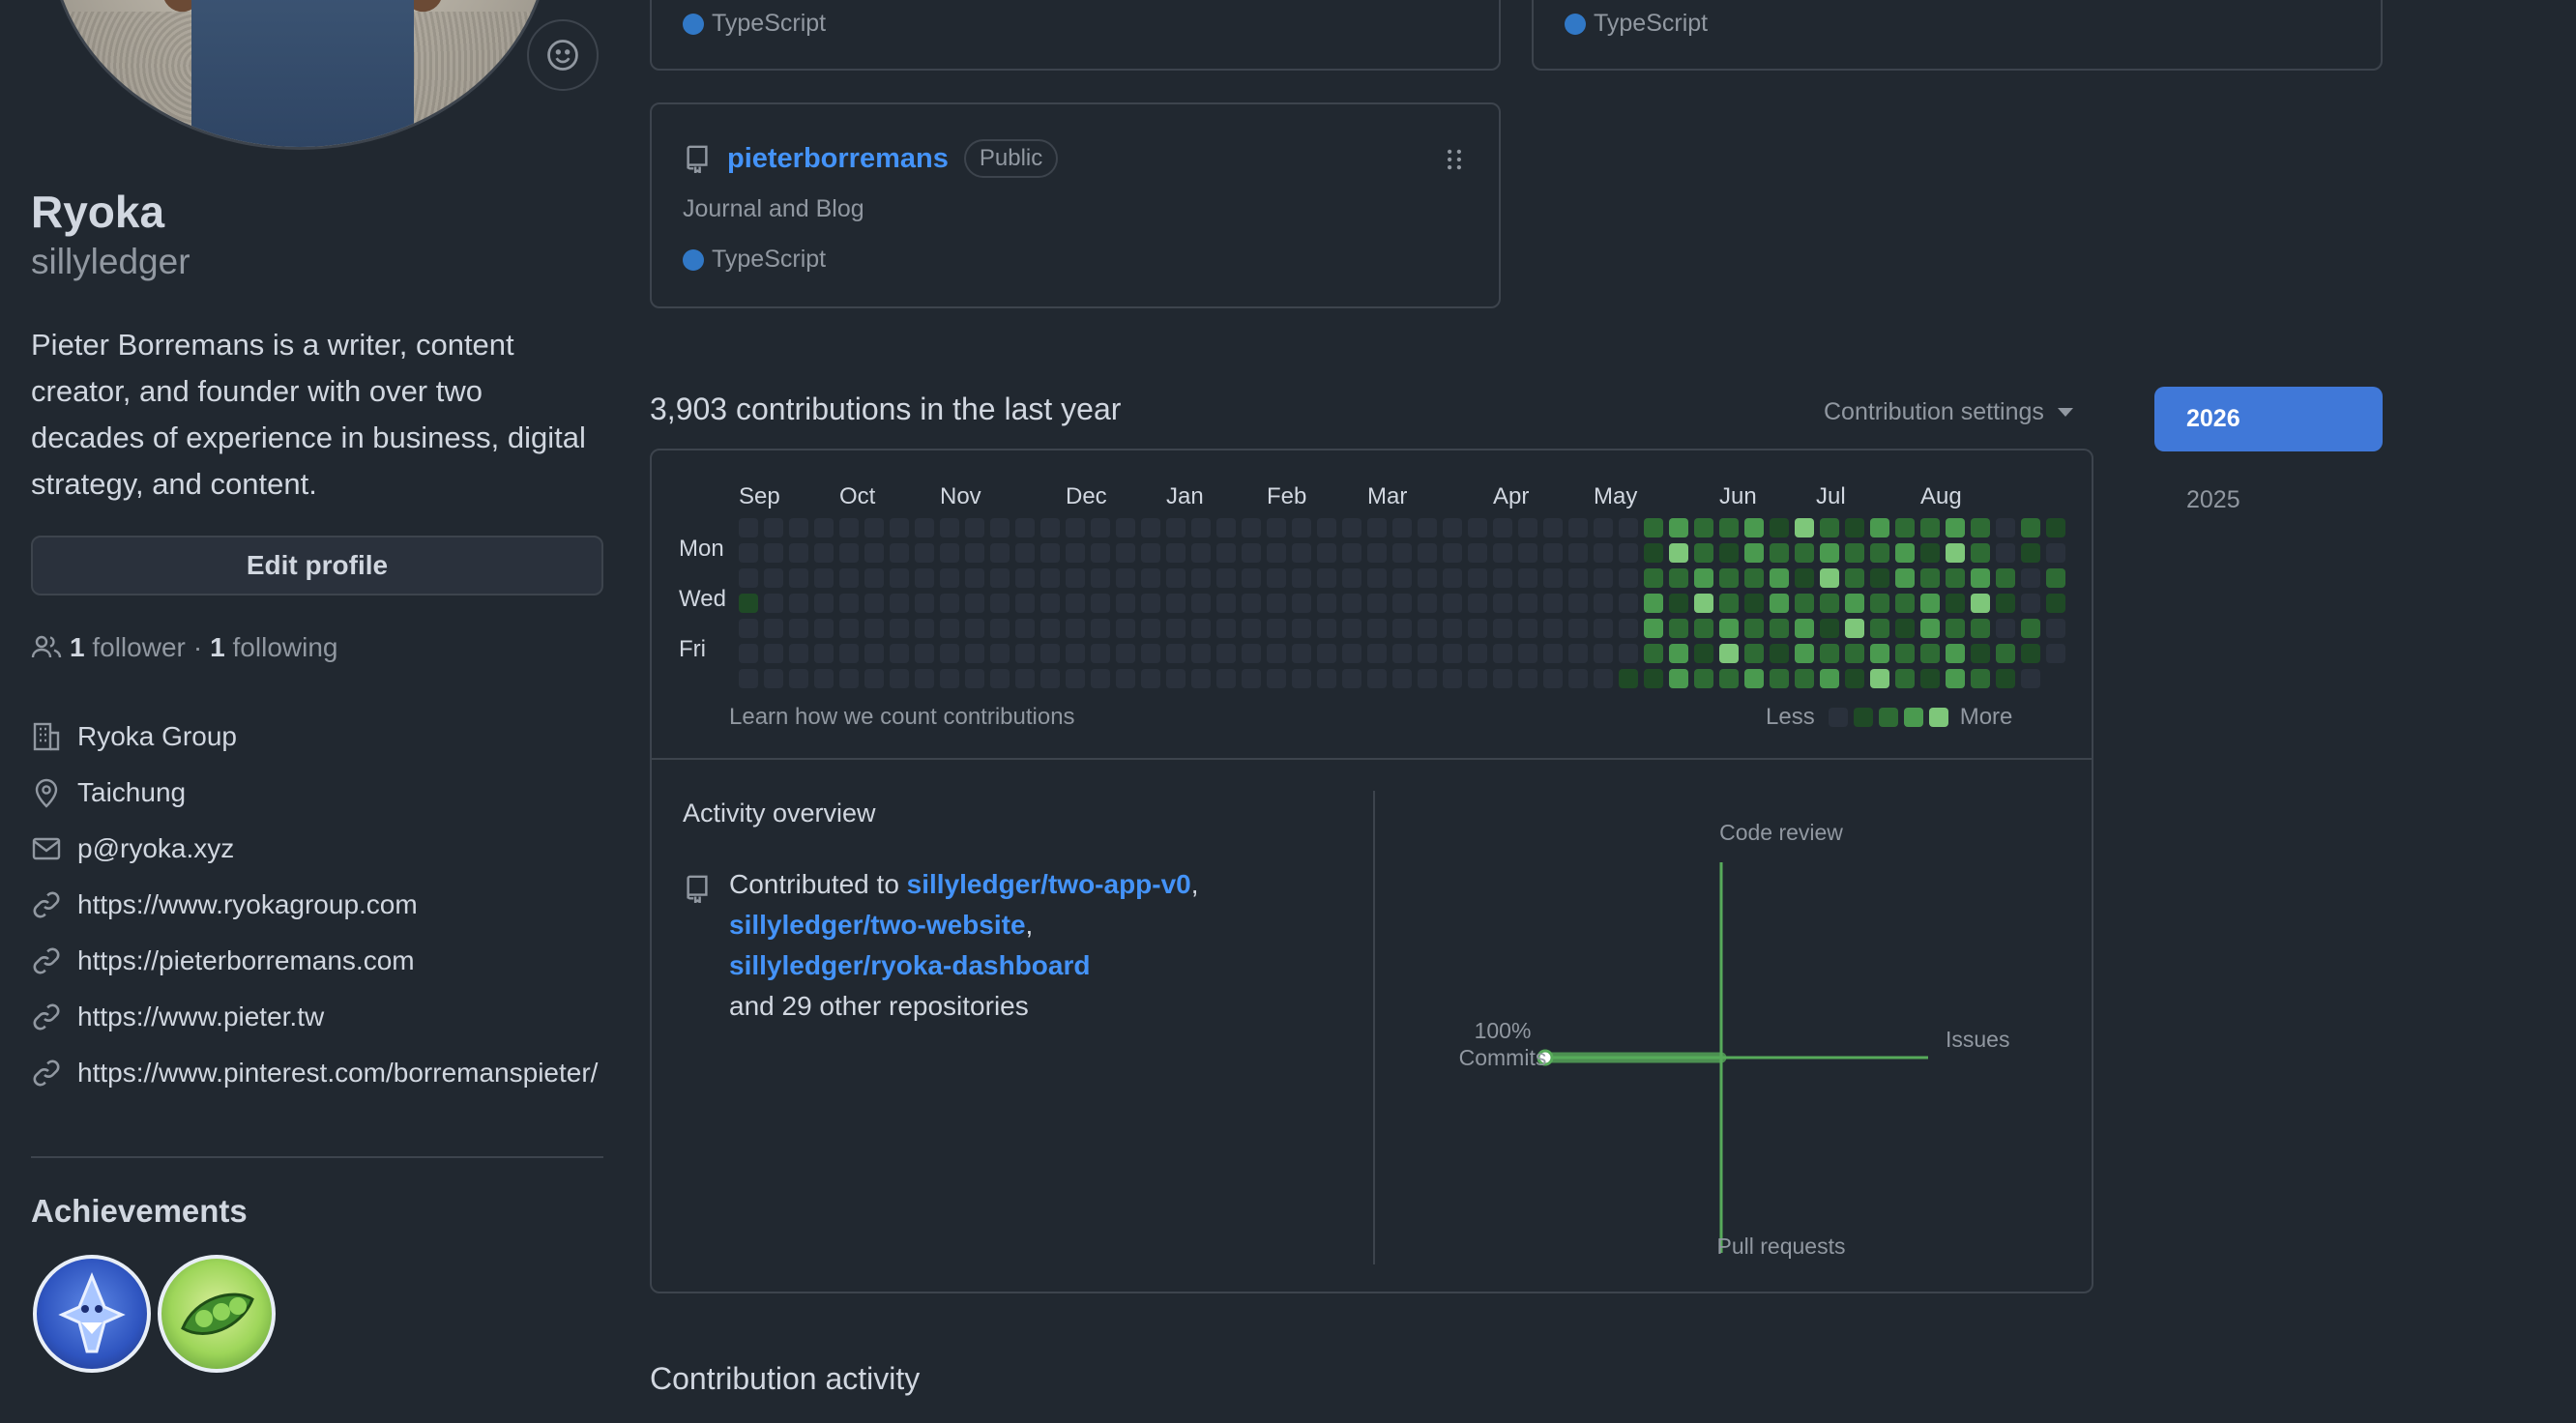 This screenshot has height=1423, width=2576. I want to click on year-2025-button: 2025, so click(2213, 499).